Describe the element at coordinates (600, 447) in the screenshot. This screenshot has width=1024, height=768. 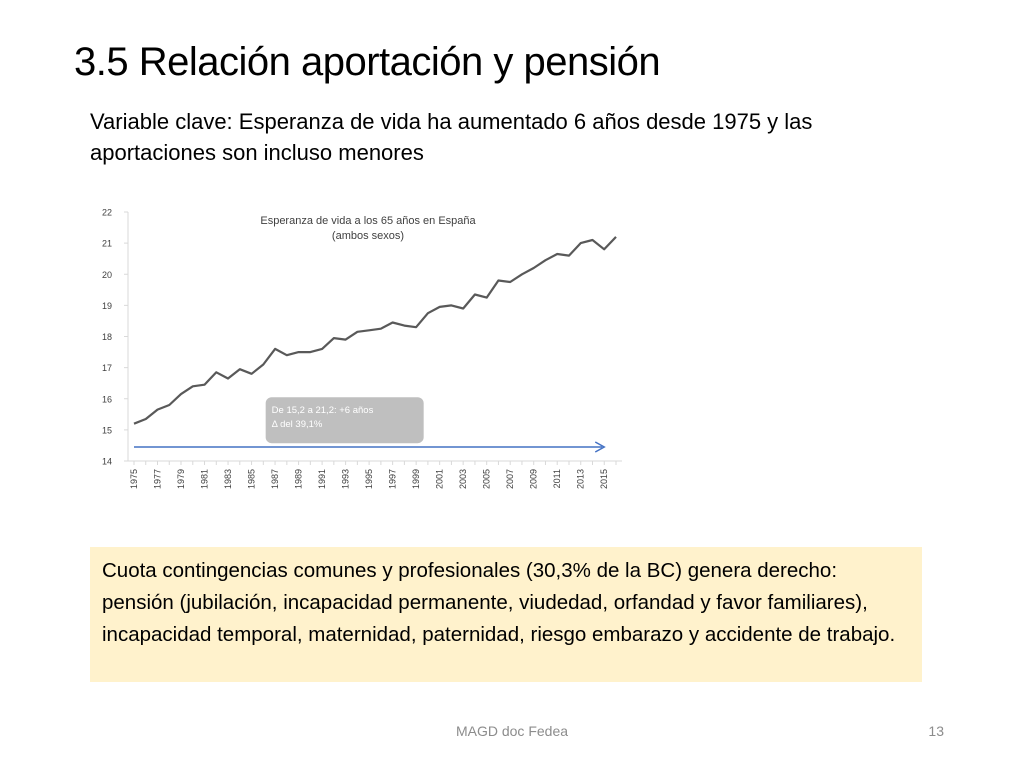
I see `arrow-head` at that location.